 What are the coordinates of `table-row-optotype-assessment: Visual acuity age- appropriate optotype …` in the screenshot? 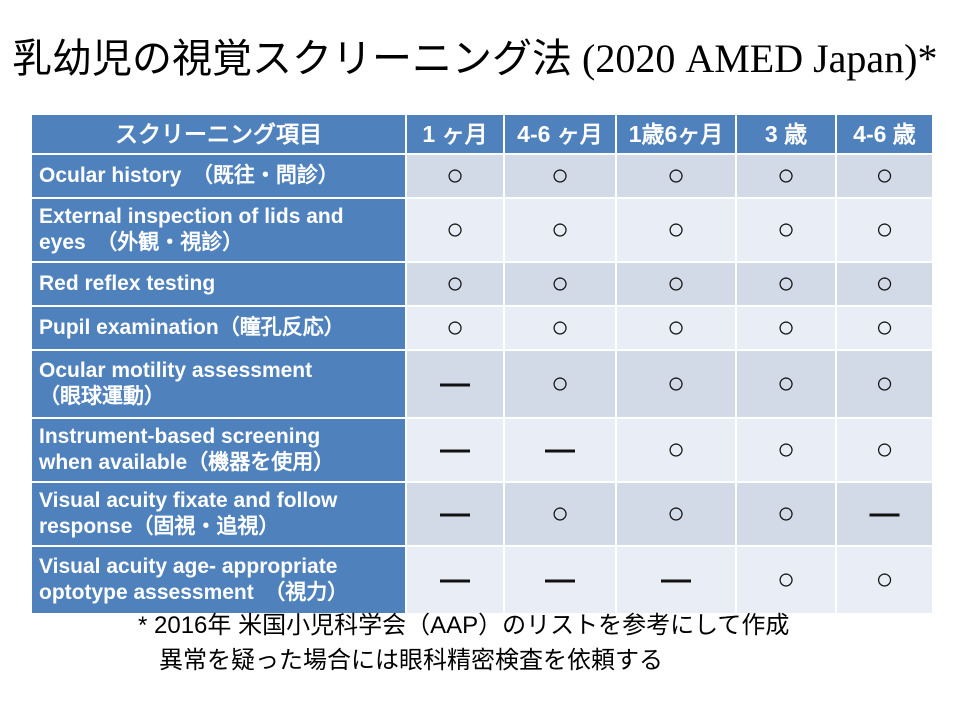 It's located at (482, 580).